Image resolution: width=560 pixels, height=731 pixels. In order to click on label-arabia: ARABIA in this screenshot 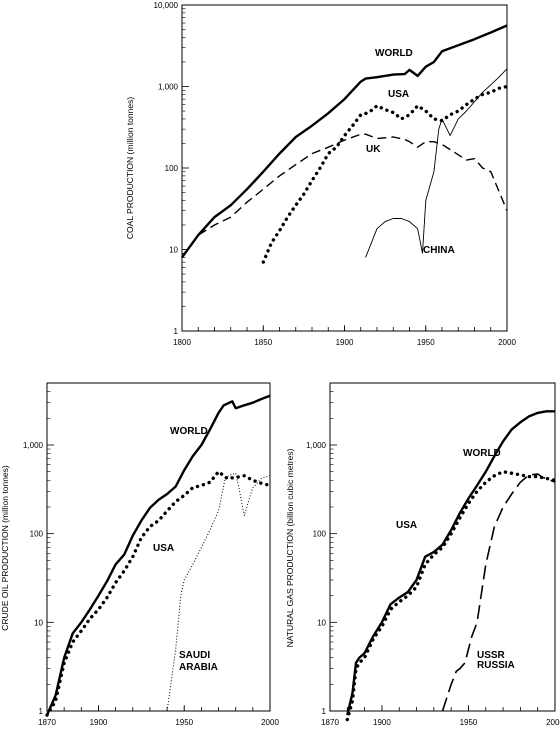, I will do `click(198, 667)`.